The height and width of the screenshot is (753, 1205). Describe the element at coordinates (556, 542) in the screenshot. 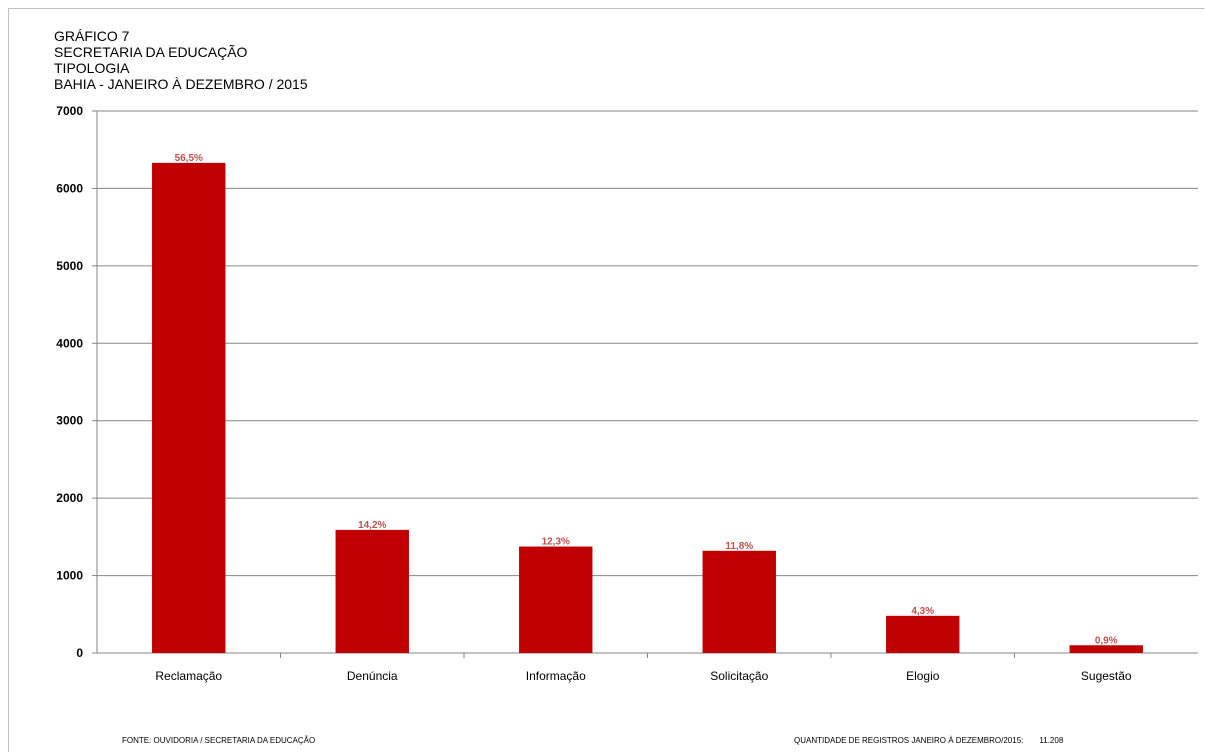

I see `data-label: 12,3%` at that location.